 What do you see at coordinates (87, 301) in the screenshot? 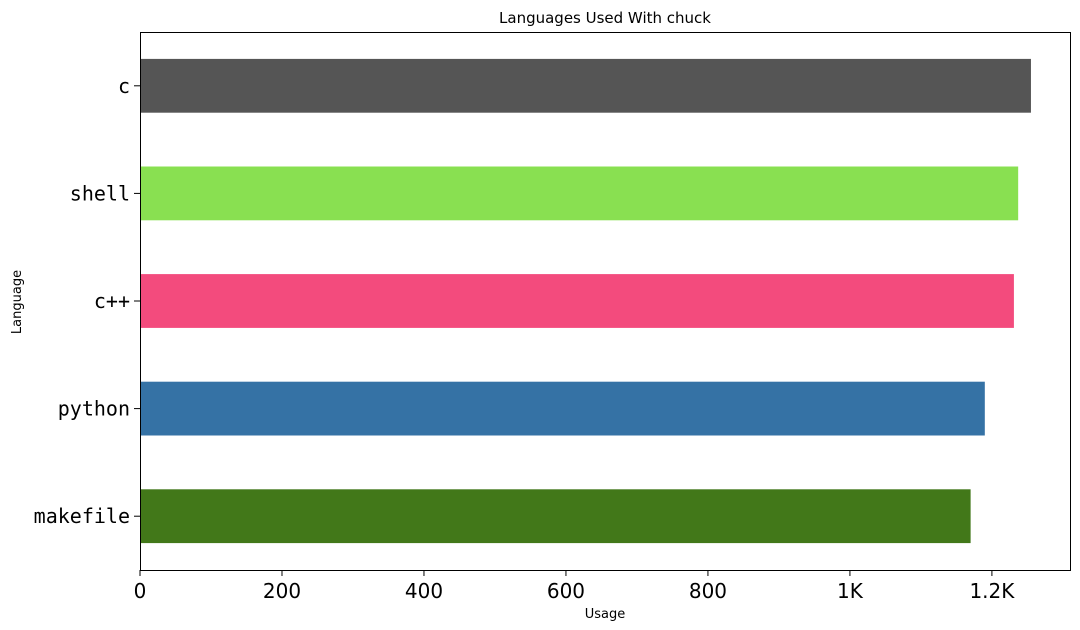
I see `y-axis-ticks: c shell c++ python makefile` at bounding box center [87, 301].